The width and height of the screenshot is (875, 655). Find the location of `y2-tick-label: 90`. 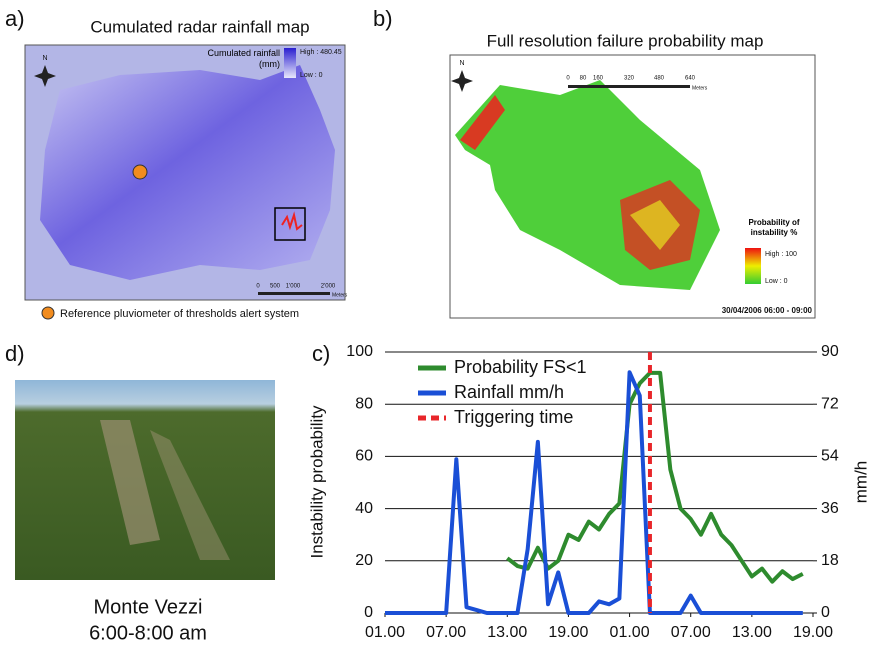

y2-tick-label: 90 is located at coordinates (830, 351).